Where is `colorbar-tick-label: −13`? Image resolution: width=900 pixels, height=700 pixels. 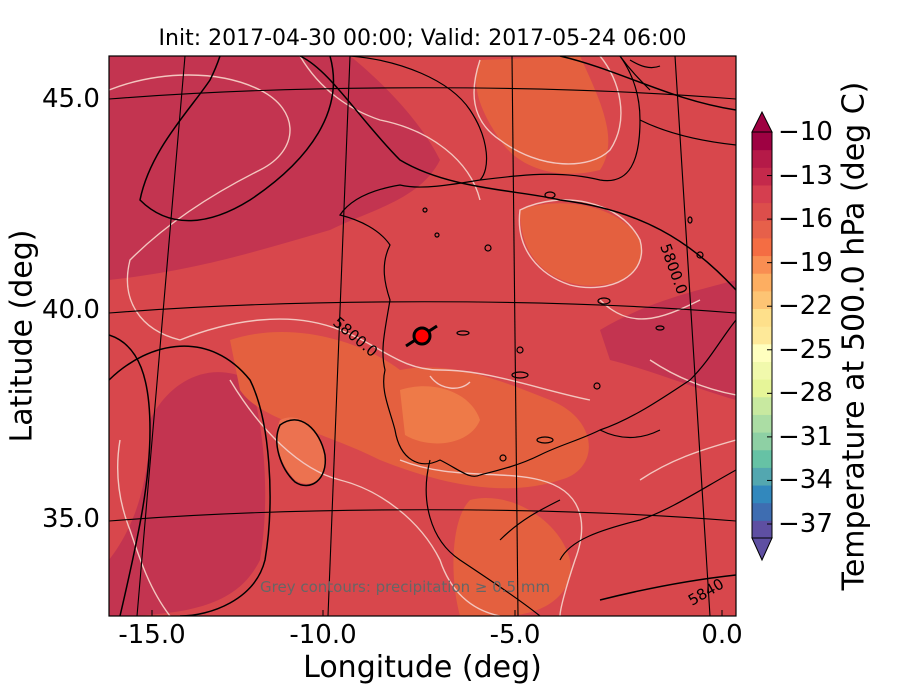
colorbar-tick-label: −13 is located at coordinates (805, 175).